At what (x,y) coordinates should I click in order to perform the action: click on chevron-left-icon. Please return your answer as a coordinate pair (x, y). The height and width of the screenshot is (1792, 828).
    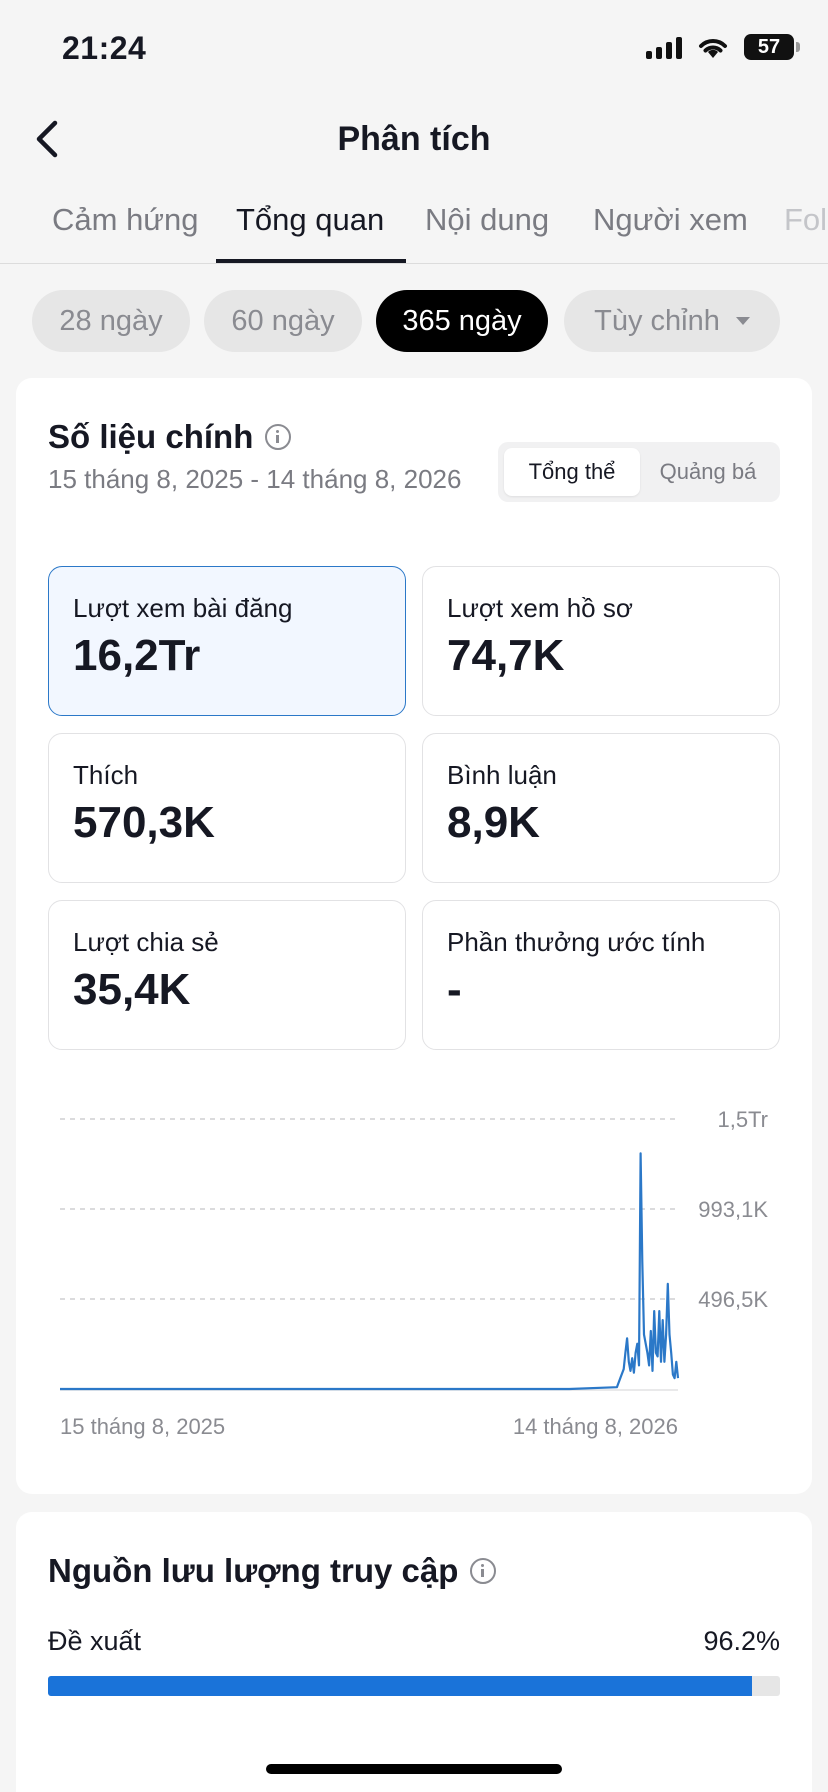
    Looking at the image, I should click on (47, 139).